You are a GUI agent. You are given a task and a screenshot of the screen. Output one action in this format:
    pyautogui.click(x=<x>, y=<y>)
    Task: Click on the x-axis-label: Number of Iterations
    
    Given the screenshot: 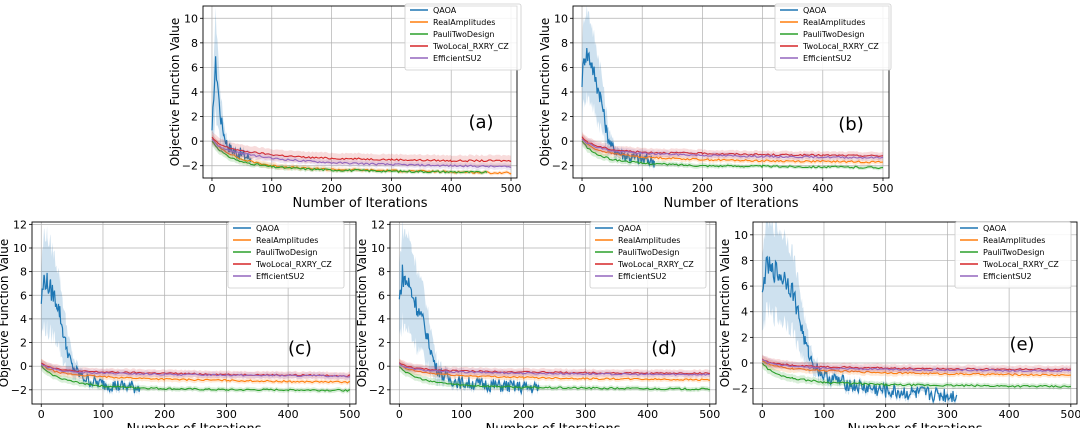 What is the action you would take?
    pyautogui.click(x=915, y=425)
    